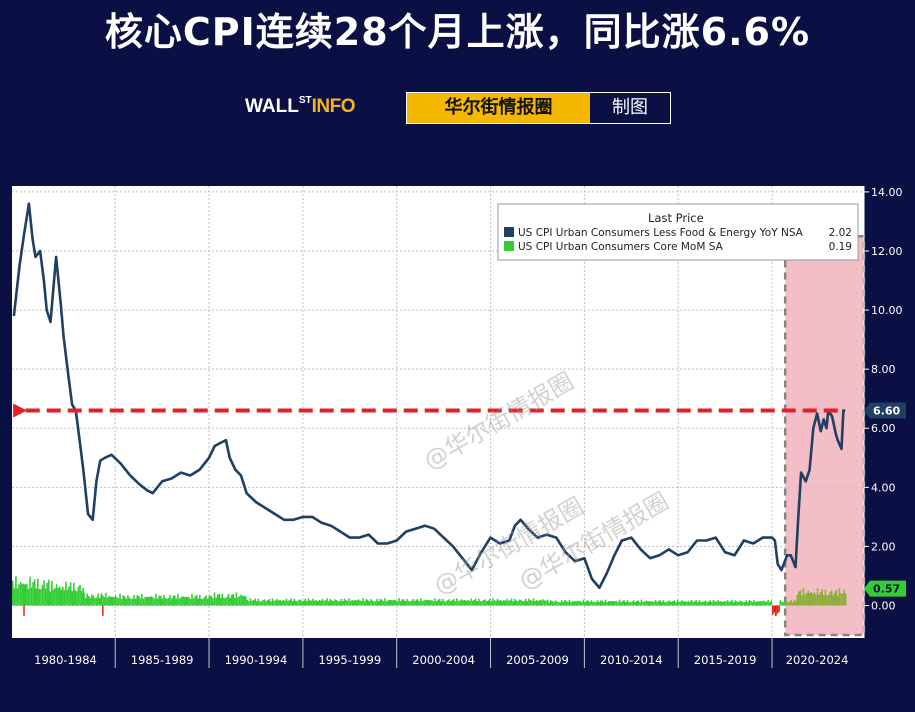  What do you see at coordinates (883, 487) in the screenshot?
I see `y-tick-label: 4.00` at bounding box center [883, 487].